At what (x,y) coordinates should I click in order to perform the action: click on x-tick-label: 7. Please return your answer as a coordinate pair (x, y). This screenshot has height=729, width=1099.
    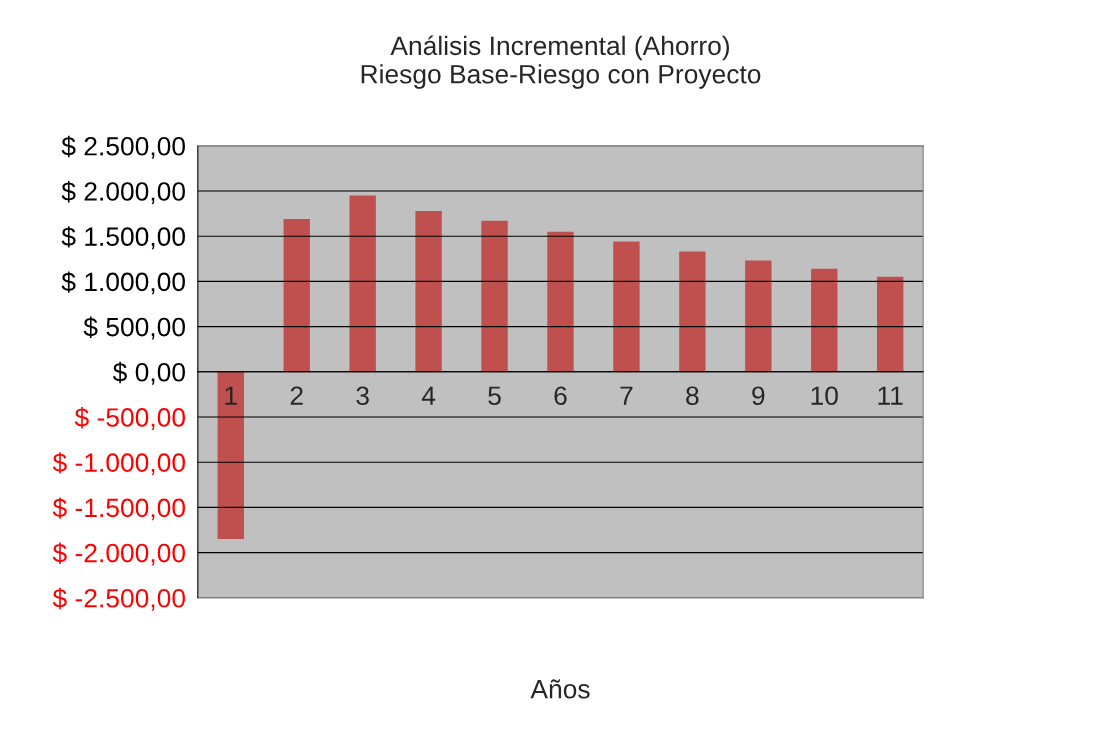
    Looking at the image, I should click on (626, 395).